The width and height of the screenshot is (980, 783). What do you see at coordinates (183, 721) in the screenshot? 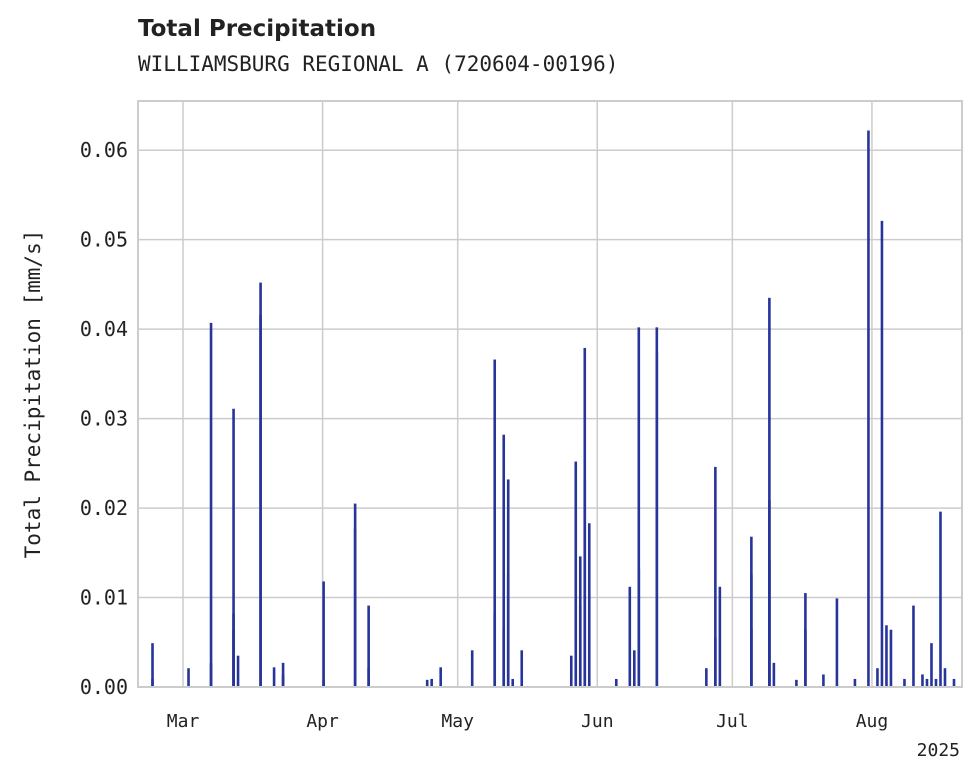
I see `x-tick-label: Mar` at bounding box center [183, 721].